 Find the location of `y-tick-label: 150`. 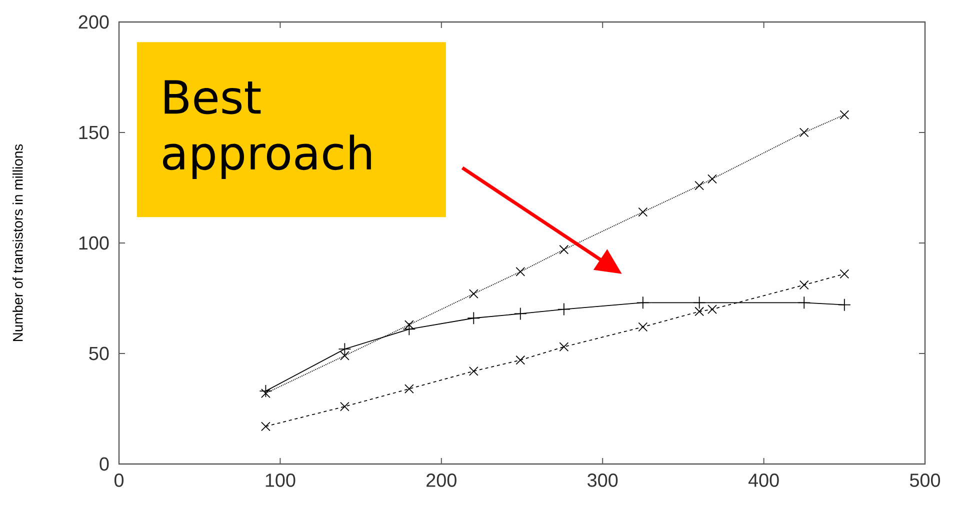

y-tick-label: 150 is located at coordinates (94, 133).